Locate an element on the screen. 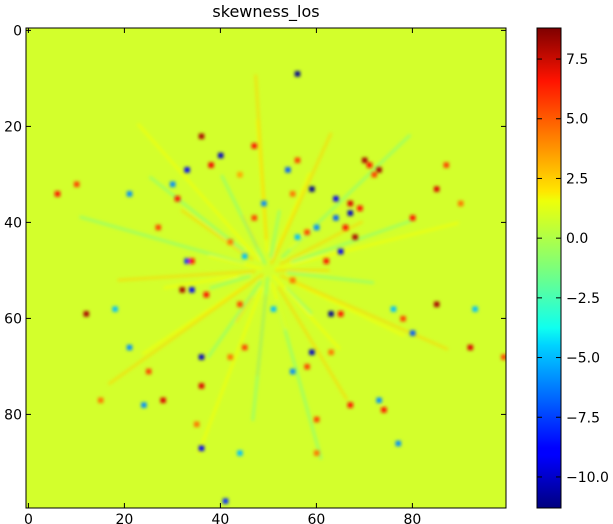 This screenshot has width=613, height=524. colorbar-ticks: 7.5 5.0 2.5 0.0 −2.5 −5.0 −7.5 −10.0 is located at coordinates (573, 269).